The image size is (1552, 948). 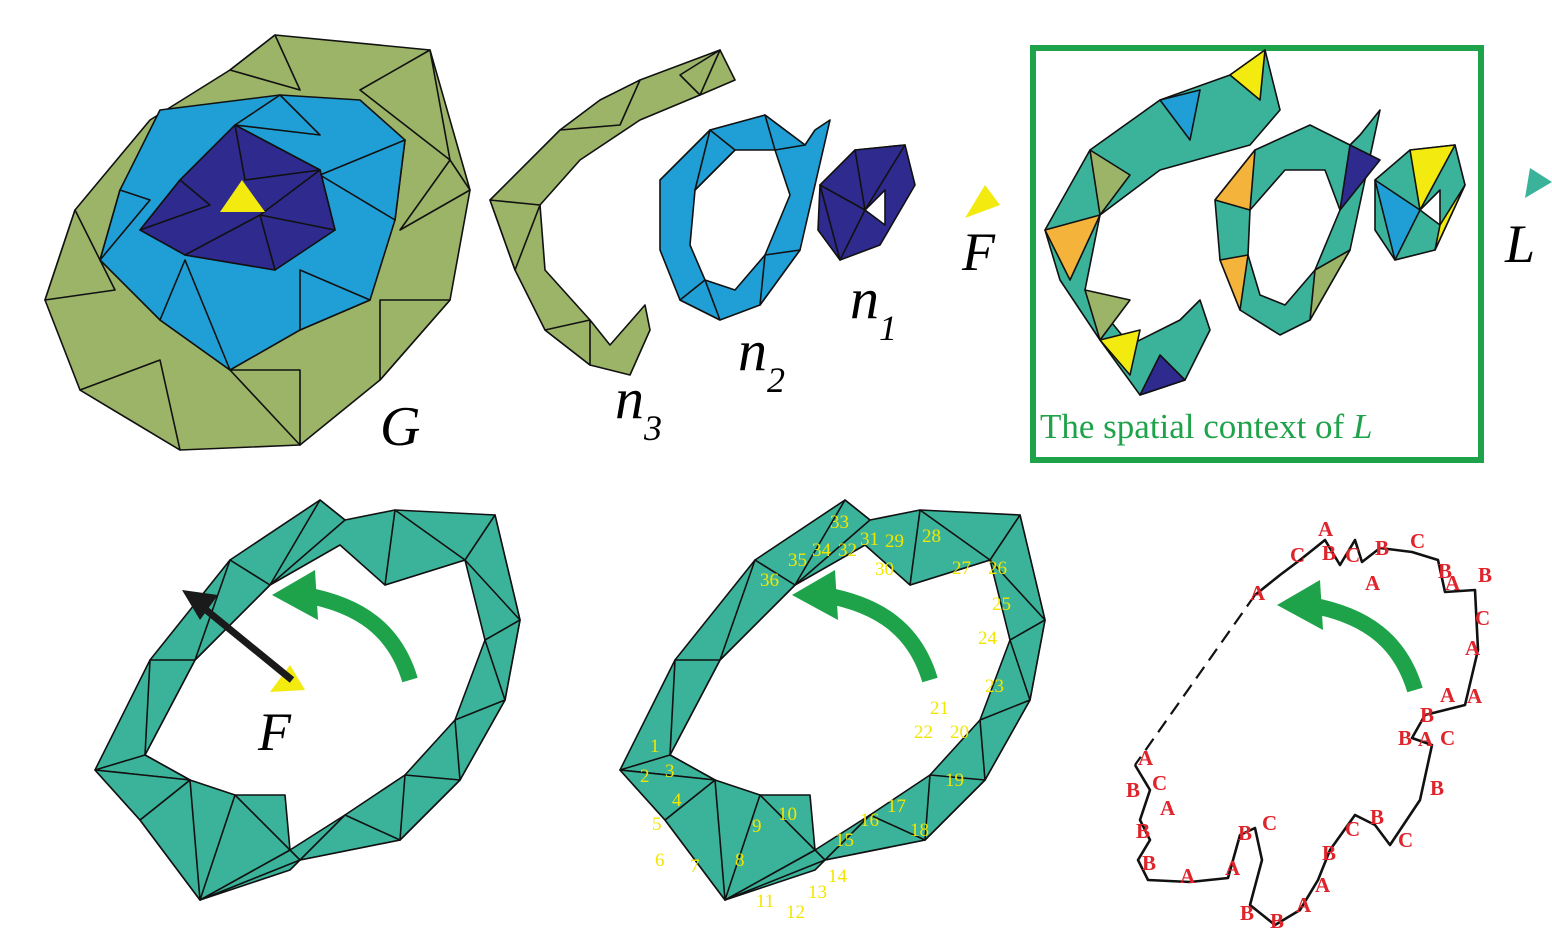 I want to click on context-frame, so click(x=1257, y=254).